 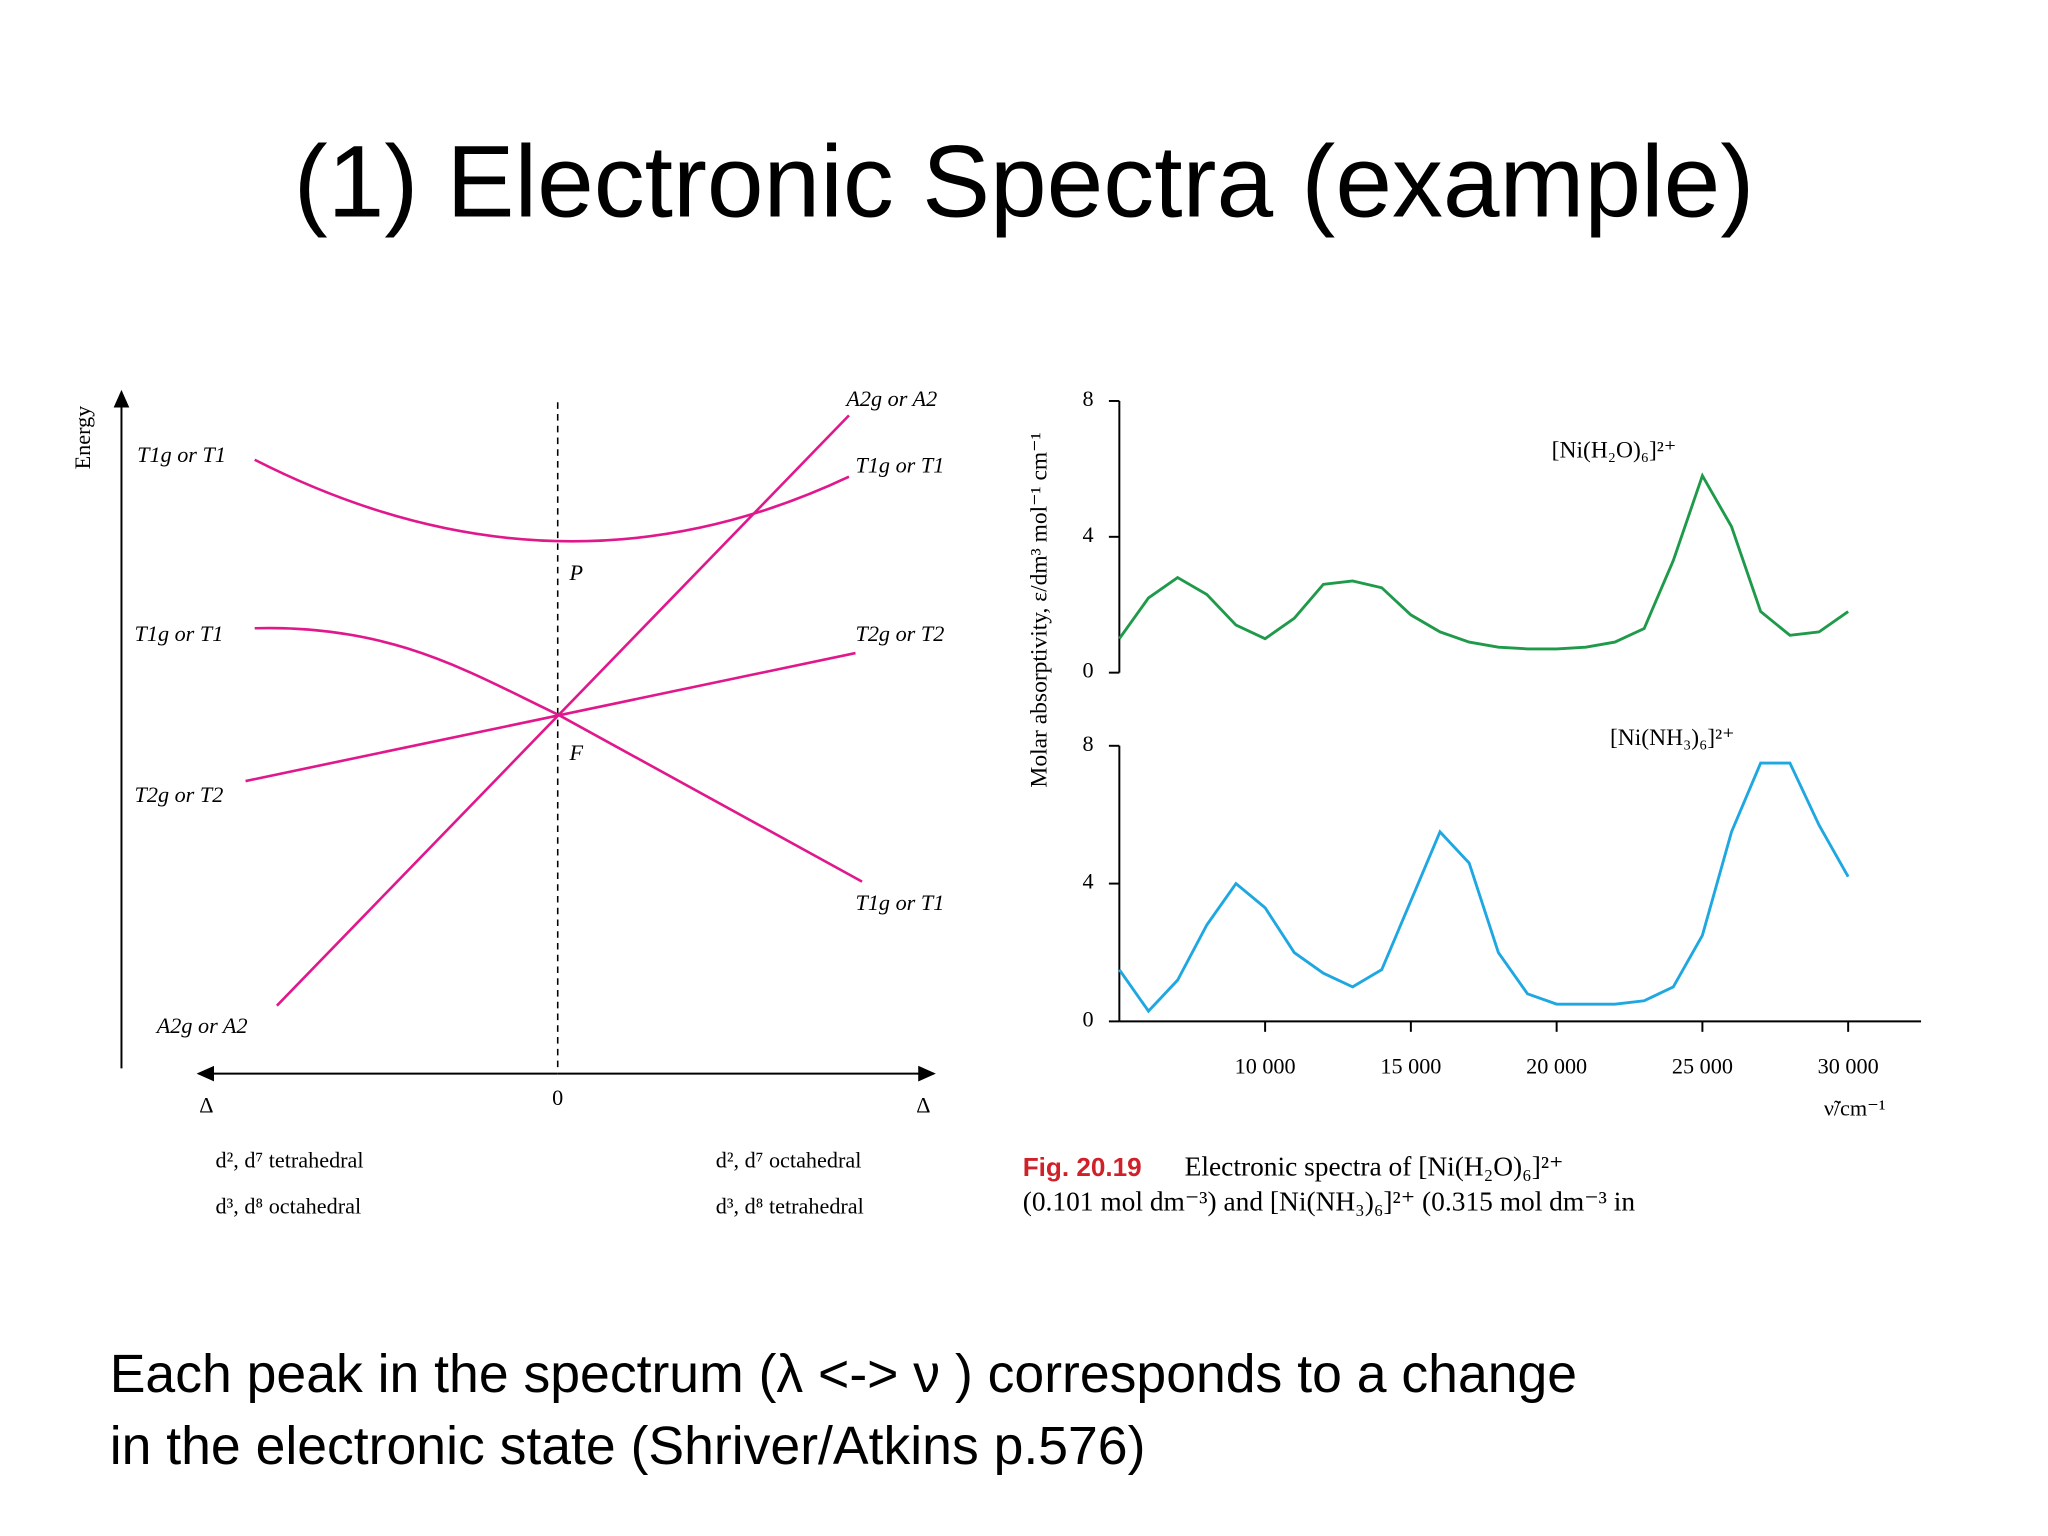 What do you see at coordinates (1702, 1066) in the screenshot?
I see `x-tick-label: 25 000` at bounding box center [1702, 1066].